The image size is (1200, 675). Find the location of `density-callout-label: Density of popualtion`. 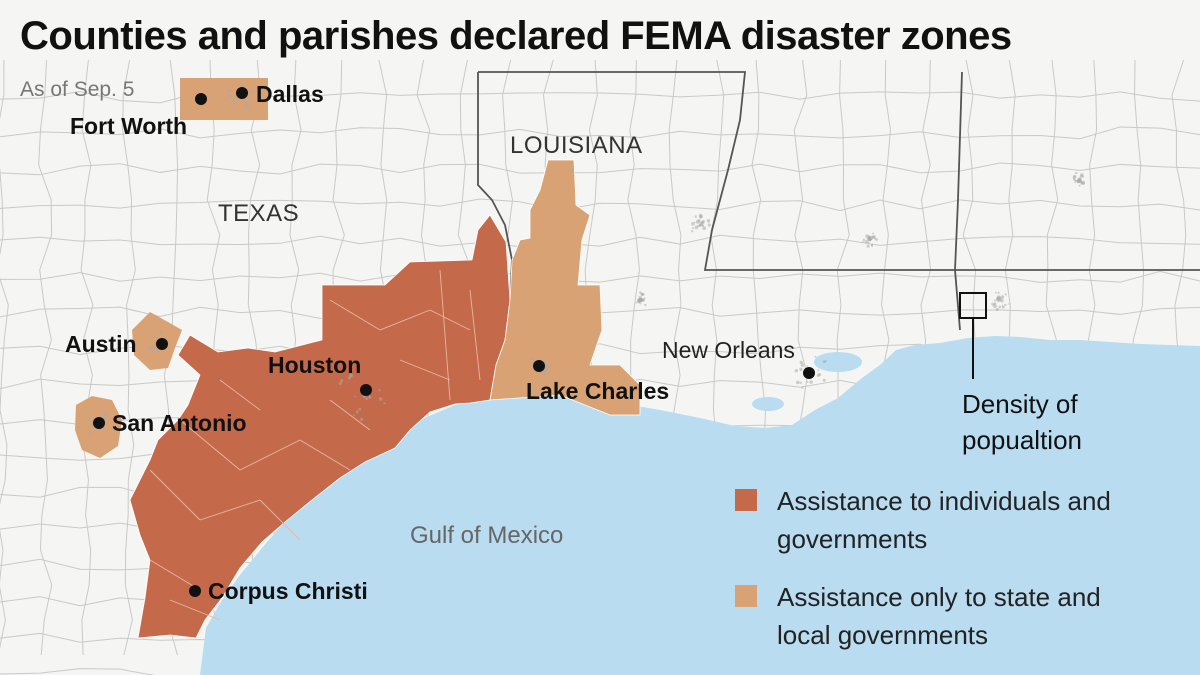

density-callout-label: Density of popualtion is located at coordinates (1022, 422).